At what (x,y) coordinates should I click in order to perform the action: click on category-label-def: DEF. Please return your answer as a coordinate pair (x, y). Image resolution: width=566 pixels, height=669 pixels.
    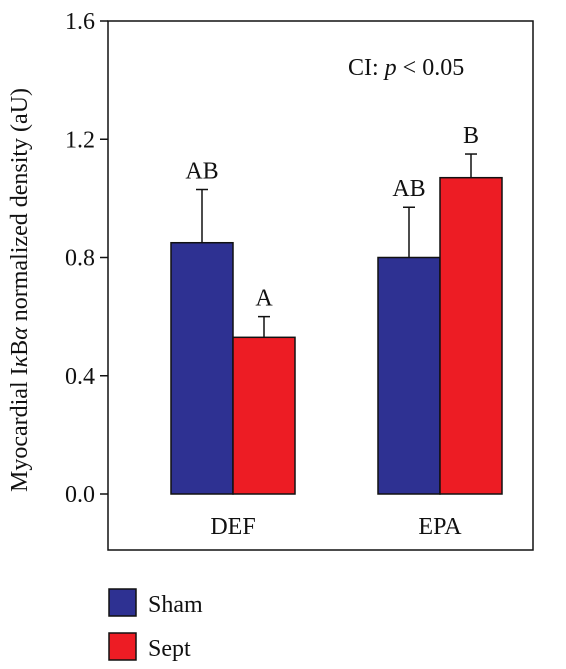
    Looking at the image, I should click on (232, 527).